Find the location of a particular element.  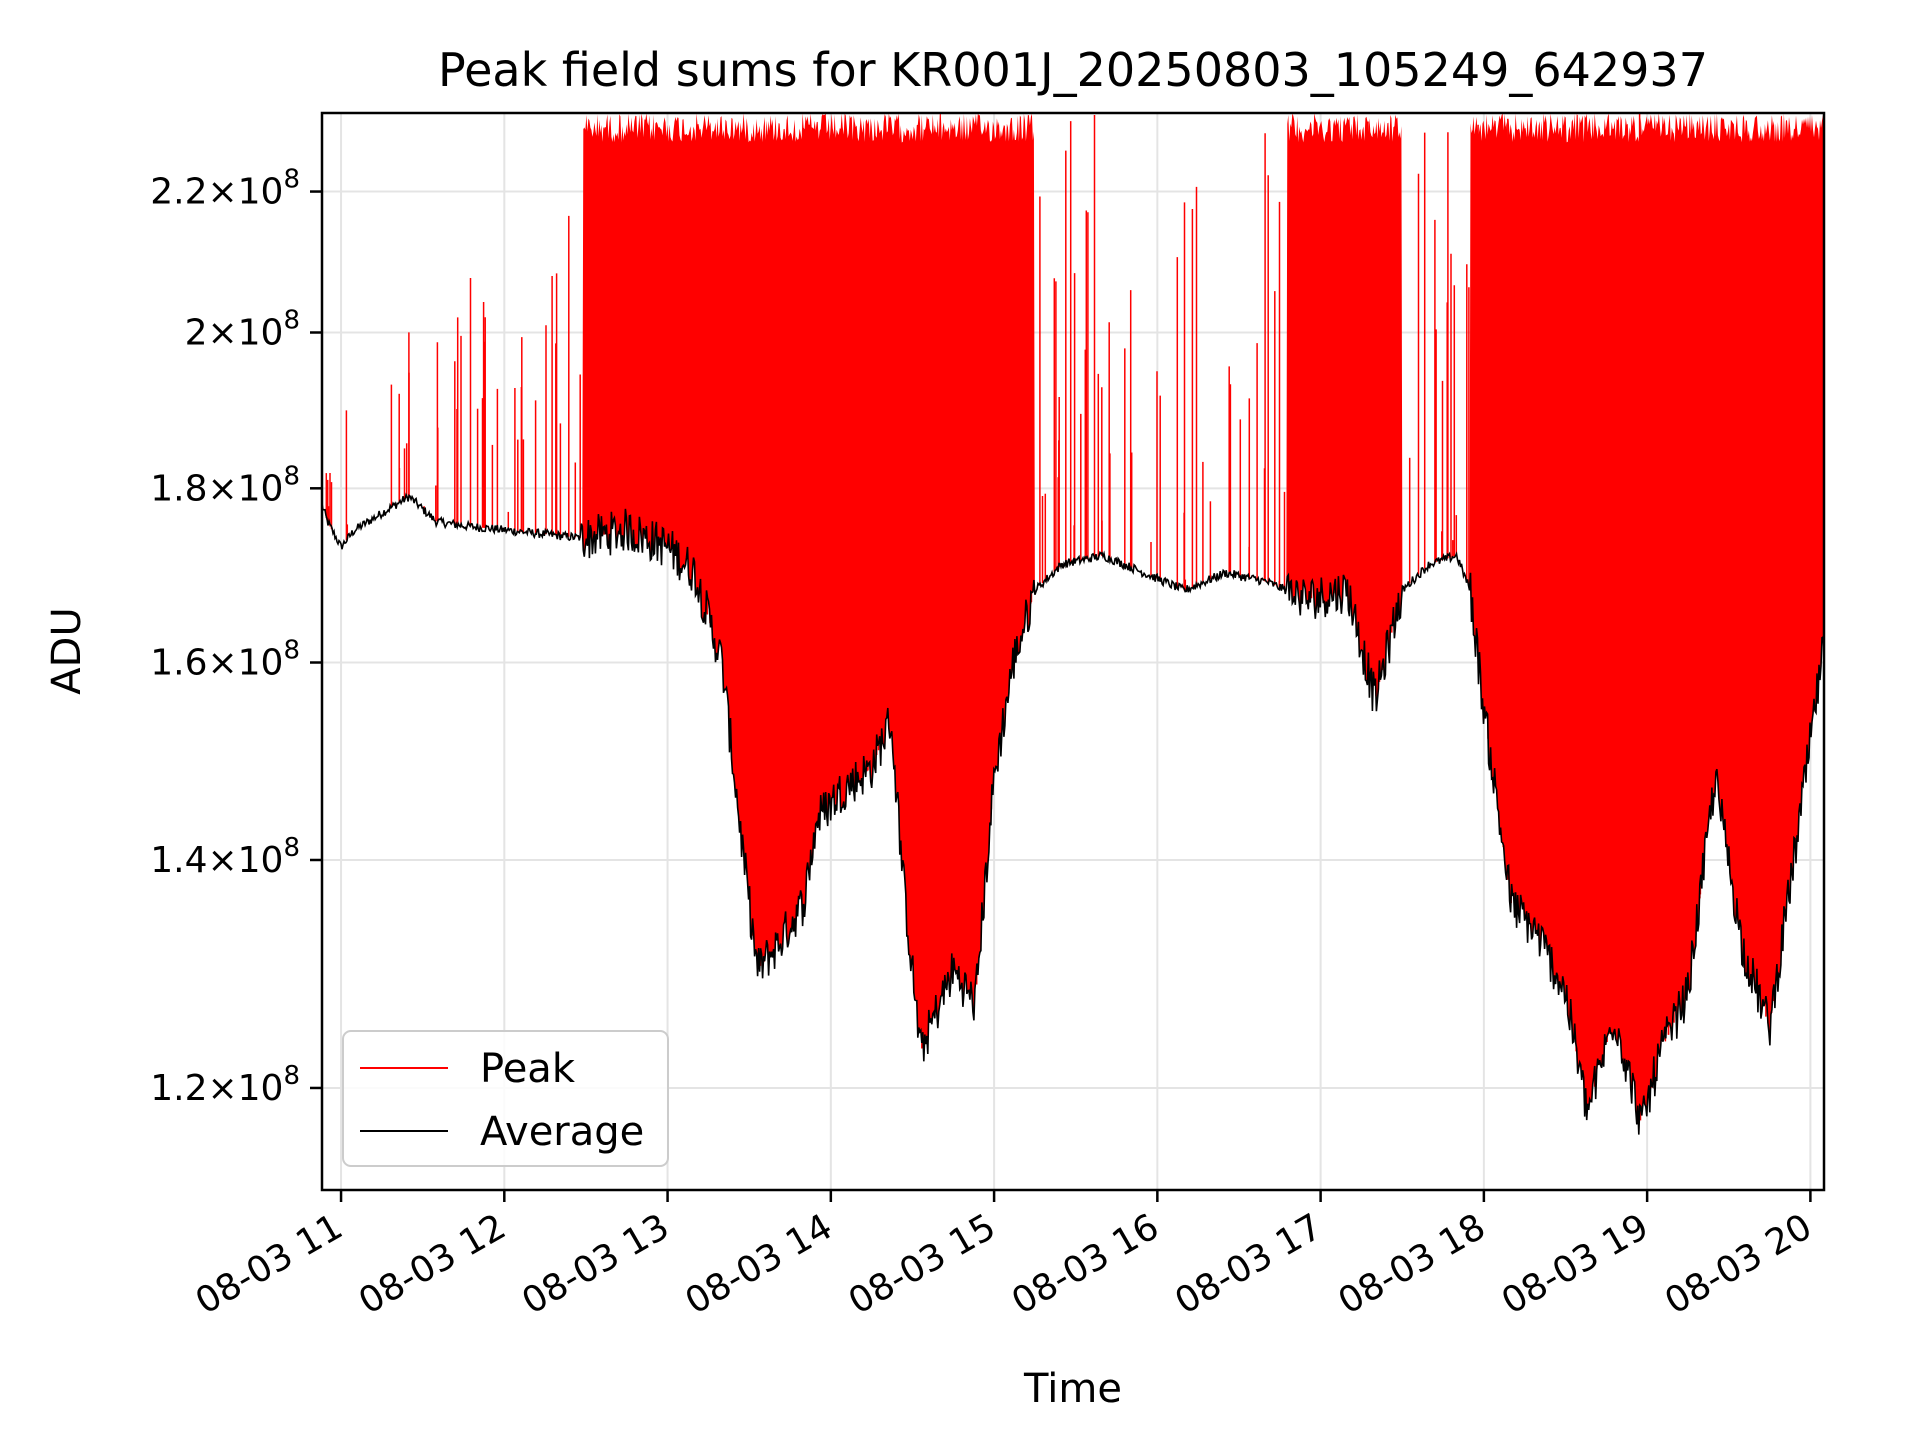

y-tick-label: 2×108 is located at coordinates (242, 330).